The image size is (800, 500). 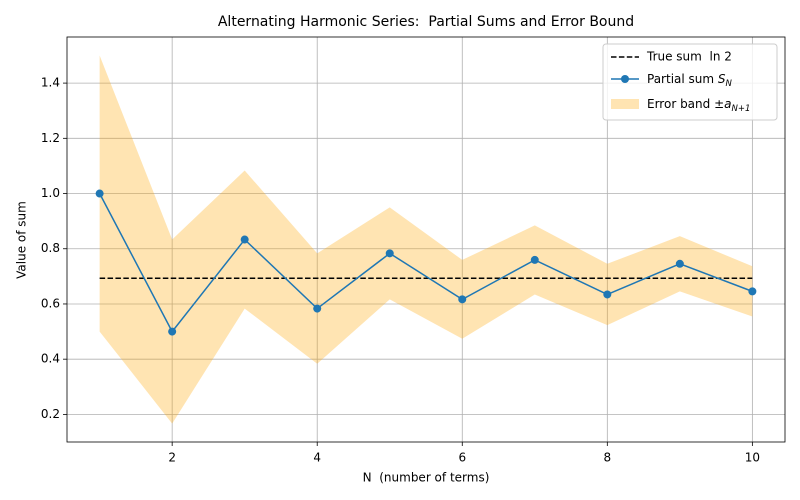 I want to click on legend-label: Error band ±aN+1, so click(x=698, y=105).